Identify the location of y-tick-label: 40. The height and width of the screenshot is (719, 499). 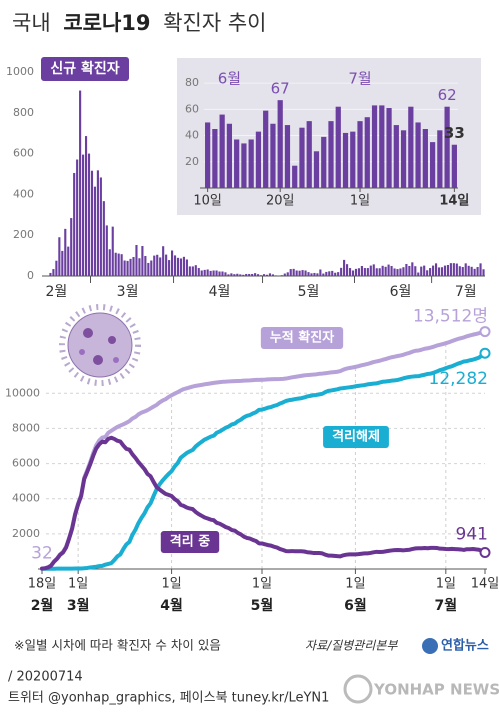
(192, 135).